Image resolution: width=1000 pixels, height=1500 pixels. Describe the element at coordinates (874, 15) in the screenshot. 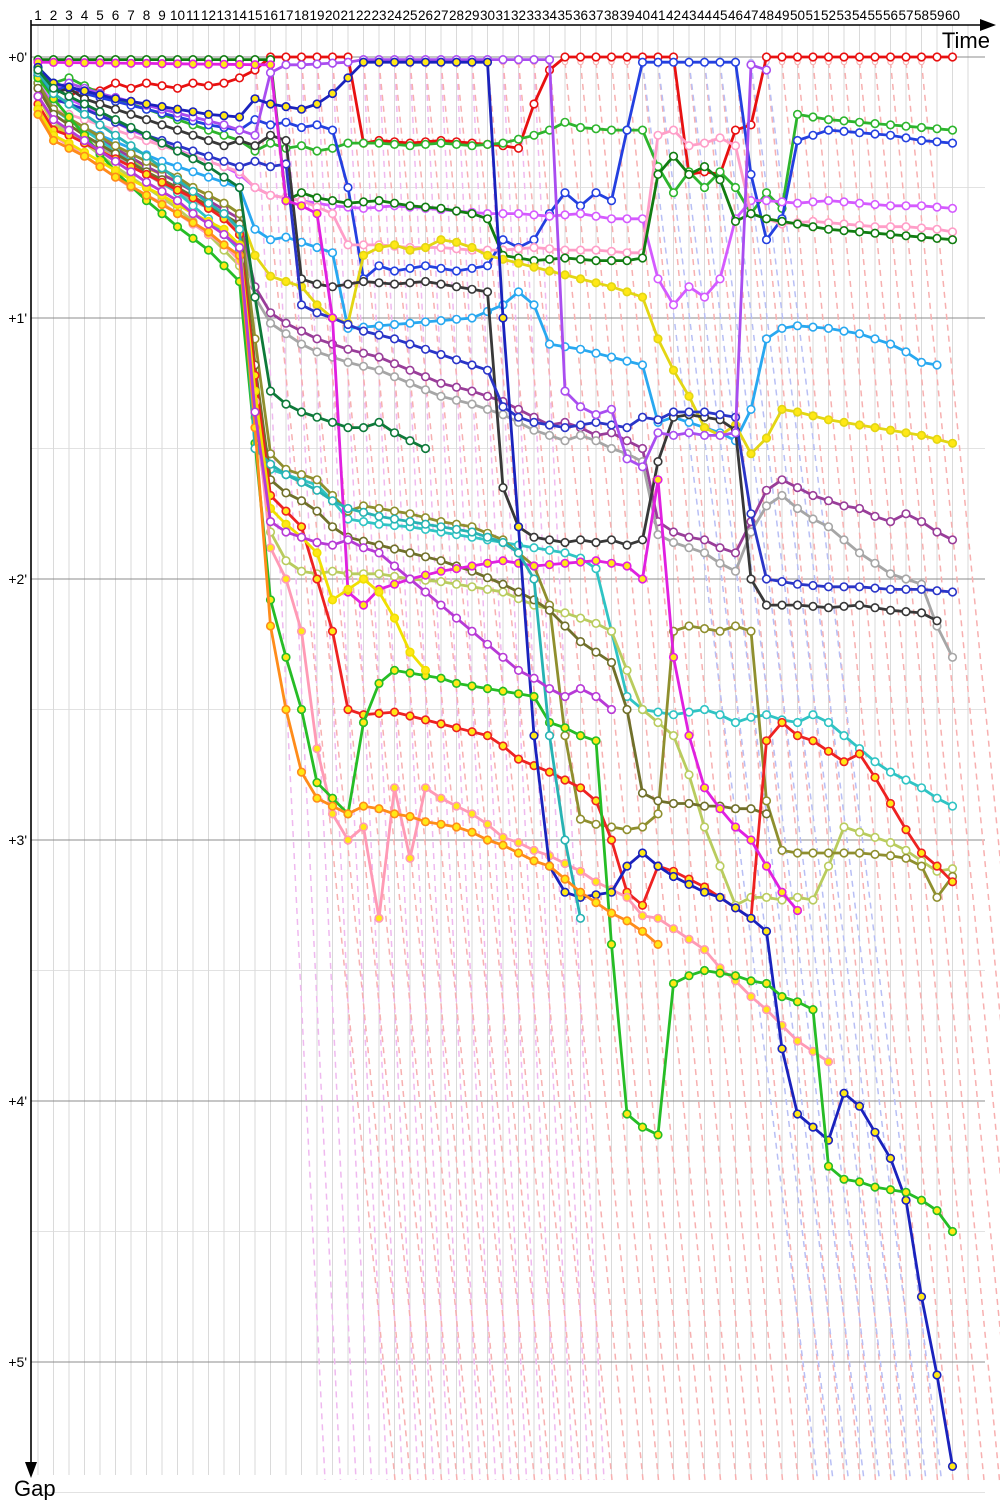

I see `lap-tick-label: 55` at that location.